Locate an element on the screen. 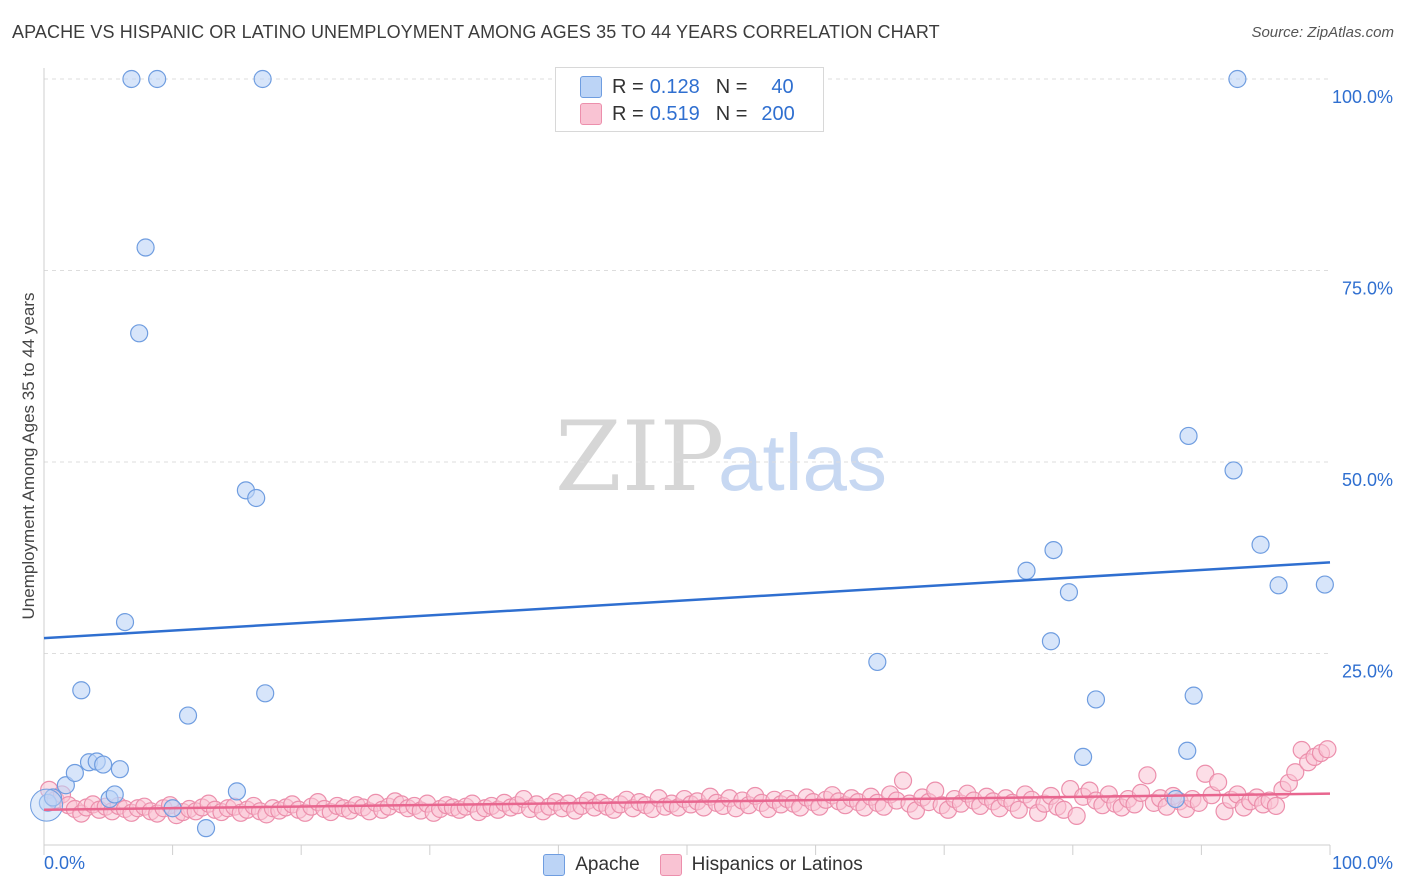  apache-n-label: N = is located at coordinates (731, 86).